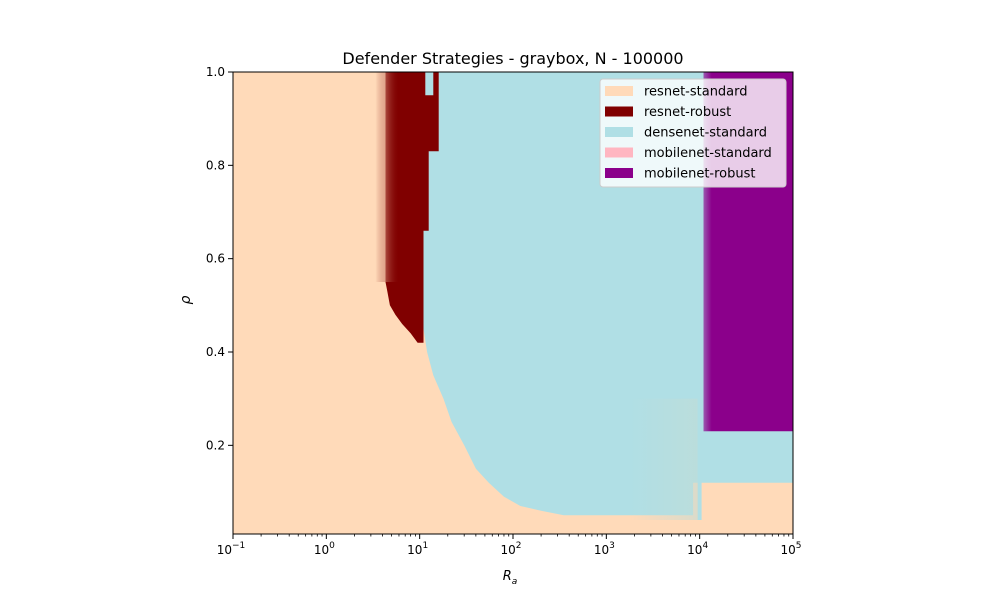  I want to click on legend-label: mobilenet-robust, so click(700, 174).